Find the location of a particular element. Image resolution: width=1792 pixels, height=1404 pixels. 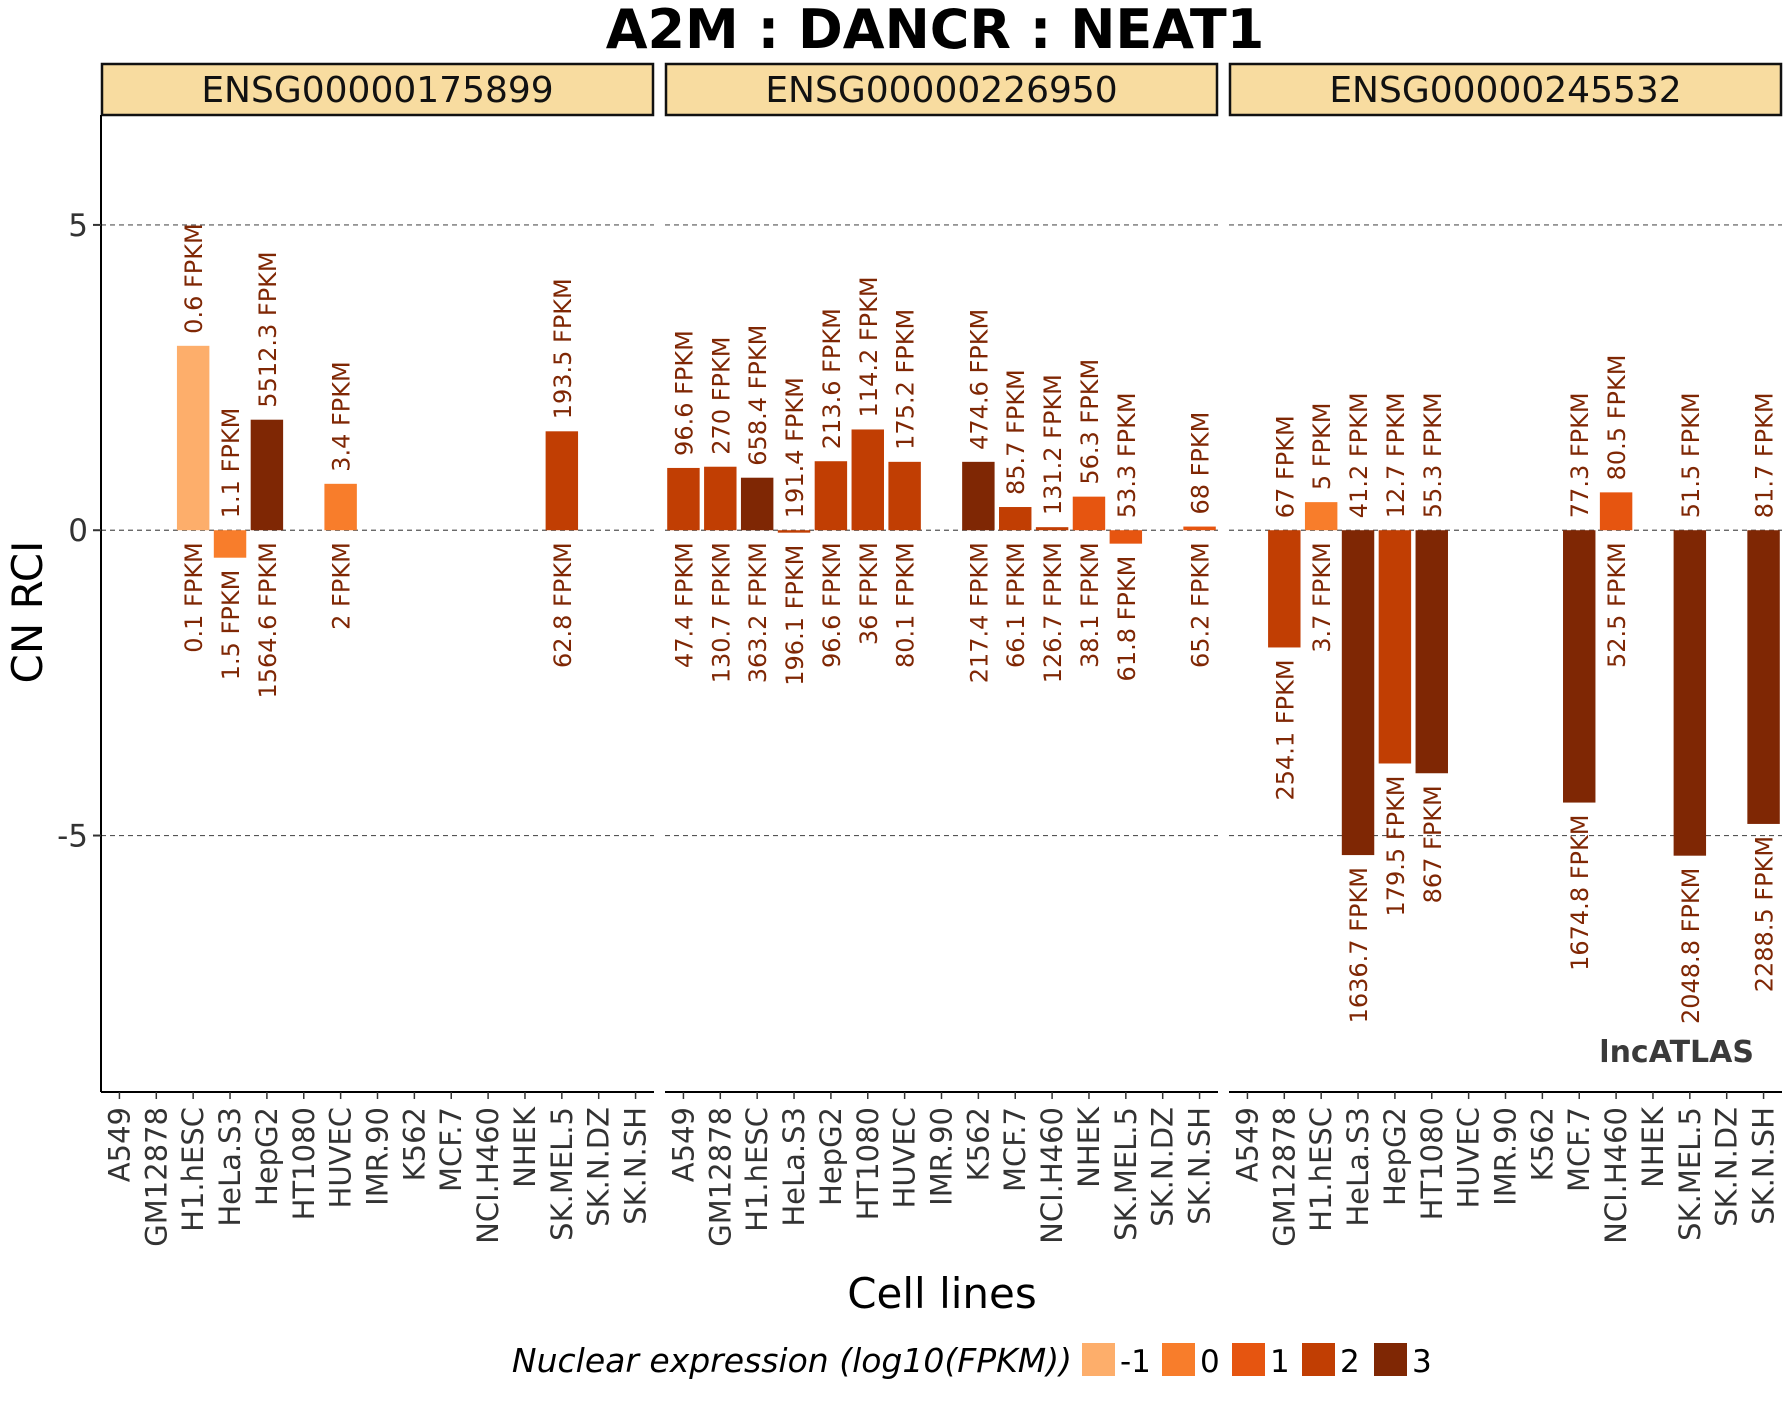

bar-label-negative: 96.6 FPKM is located at coordinates (832, 605).